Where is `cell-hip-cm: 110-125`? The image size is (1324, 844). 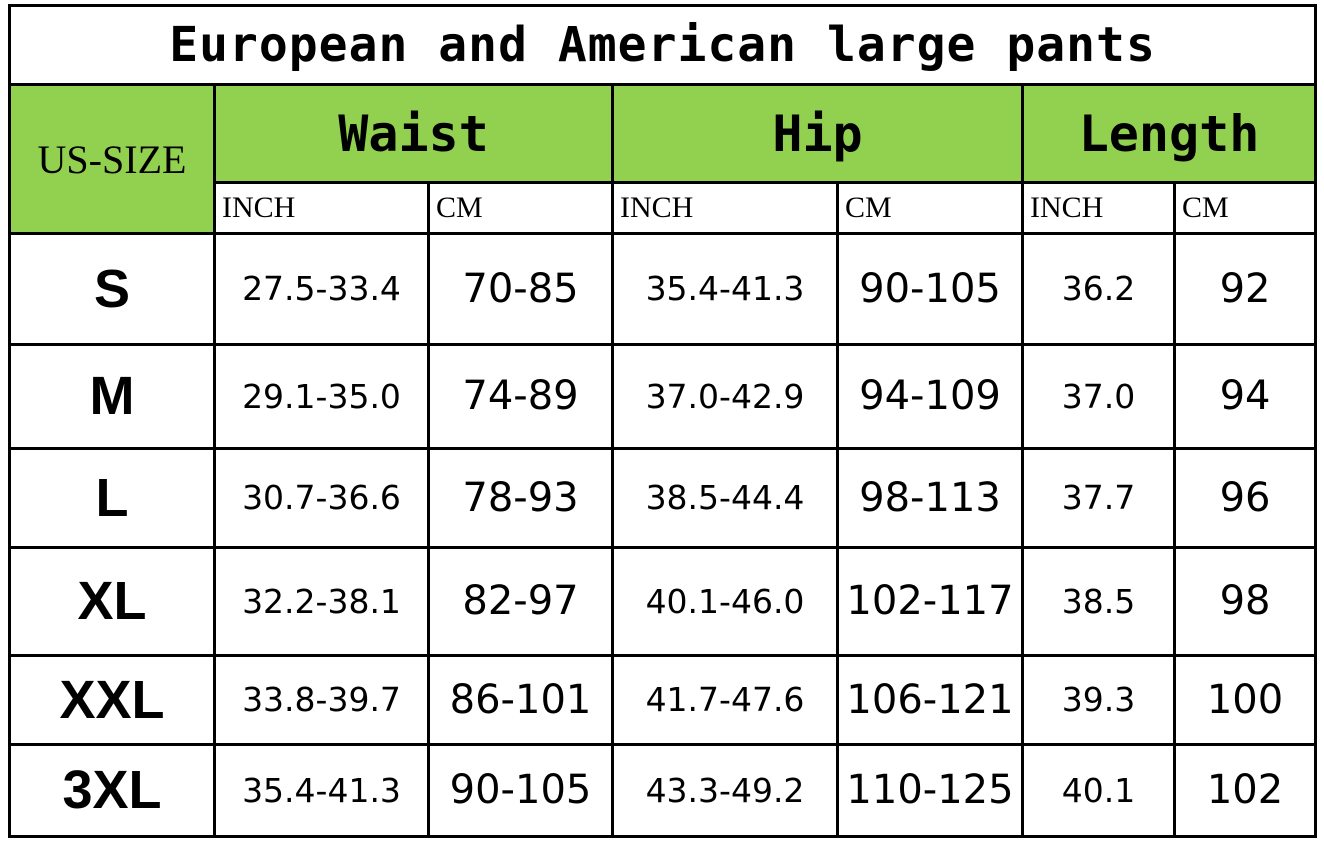
cell-hip-cm: 110-125 is located at coordinates (930, 790).